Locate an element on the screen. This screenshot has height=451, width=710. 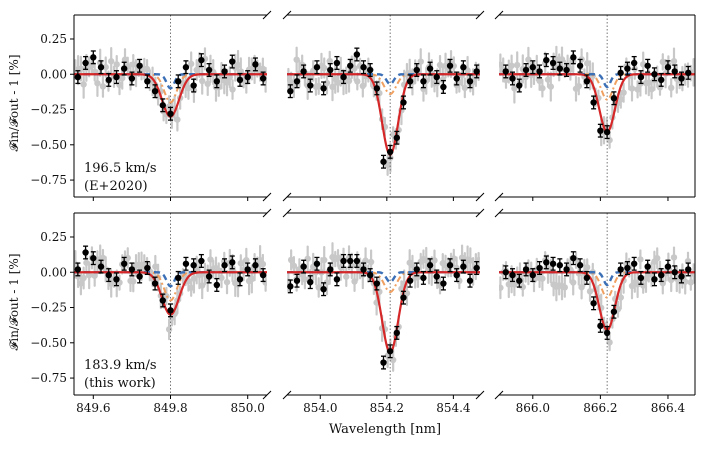
x-tick-label: 866.0 is located at coordinates (533, 408).